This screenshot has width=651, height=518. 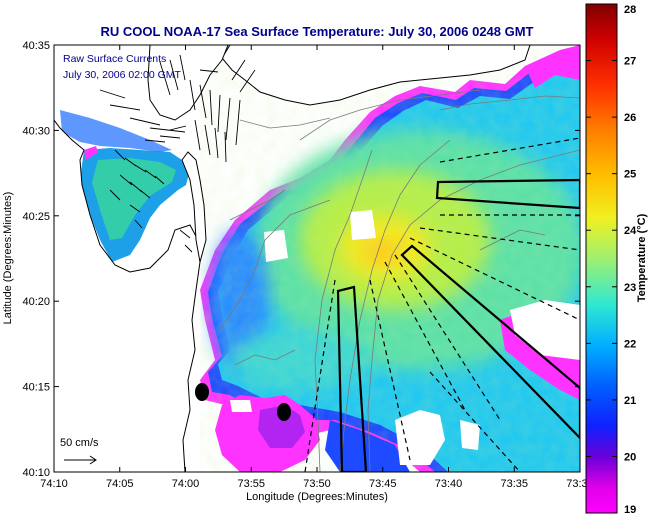 What do you see at coordinates (54, 484) in the screenshot?
I see `x-tick-label: 74:10` at bounding box center [54, 484].